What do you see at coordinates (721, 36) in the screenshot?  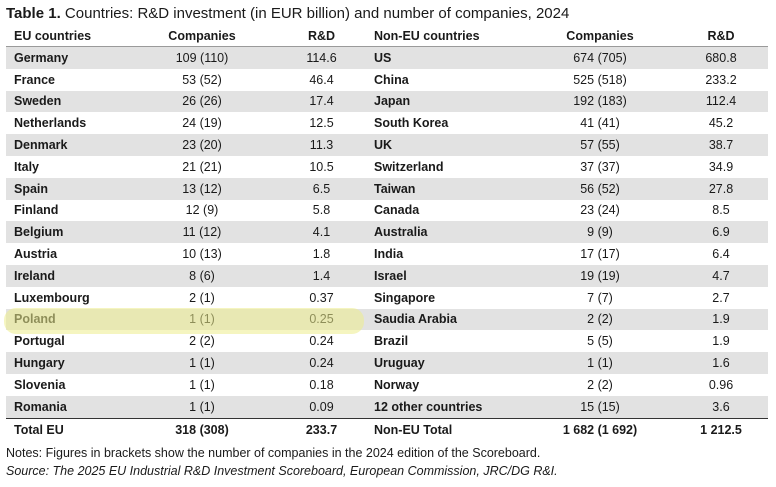 I see `header-non-eu-rd: R&D` at bounding box center [721, 36].